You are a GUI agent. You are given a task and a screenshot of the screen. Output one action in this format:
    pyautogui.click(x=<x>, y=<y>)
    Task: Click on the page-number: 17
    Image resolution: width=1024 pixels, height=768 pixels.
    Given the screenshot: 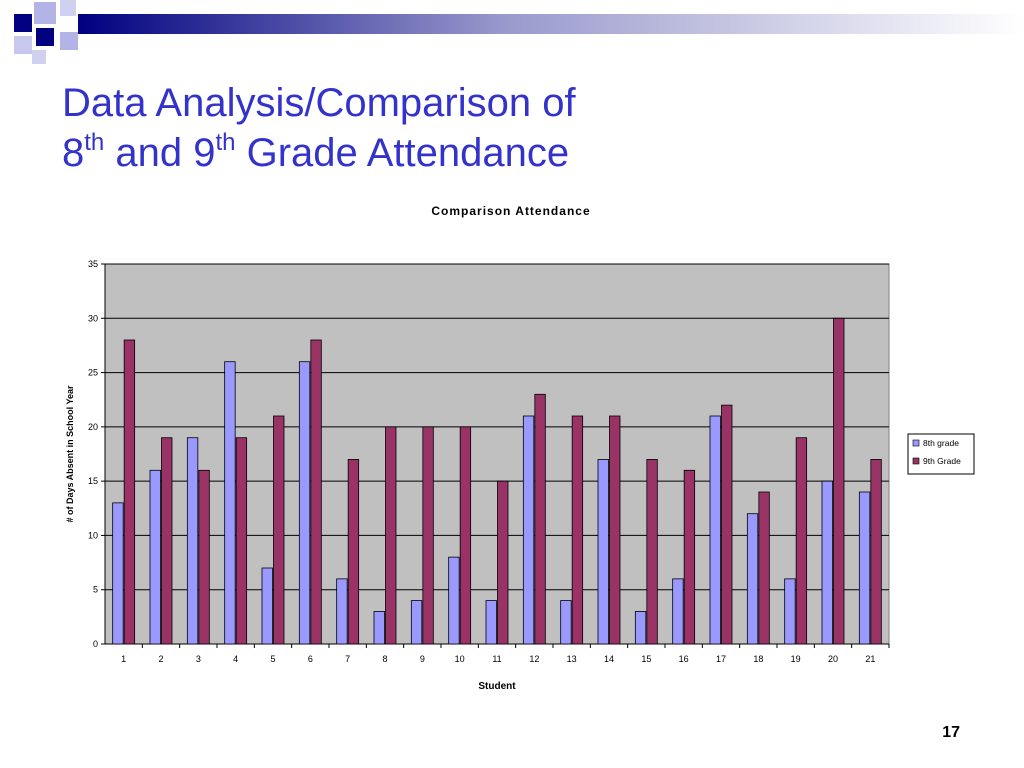 What is the action you would take?
    pyautogui.click(x=951, y=732)
    